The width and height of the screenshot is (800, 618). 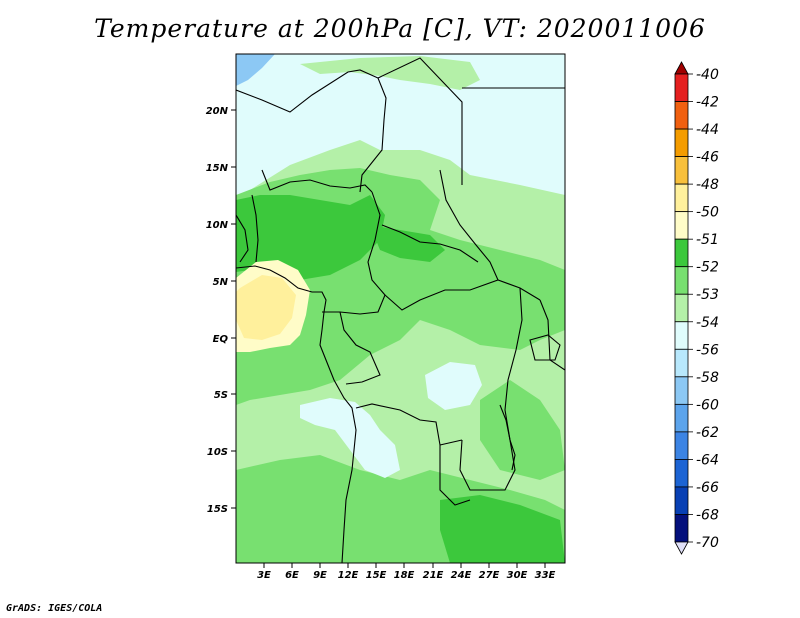 What do you see at coordinates (217, 310) in the screenshot?
I see `latitude-labels: 20N 15N 10N 5N EQ 5S 10S 15S` at bounding box center [217, 310].